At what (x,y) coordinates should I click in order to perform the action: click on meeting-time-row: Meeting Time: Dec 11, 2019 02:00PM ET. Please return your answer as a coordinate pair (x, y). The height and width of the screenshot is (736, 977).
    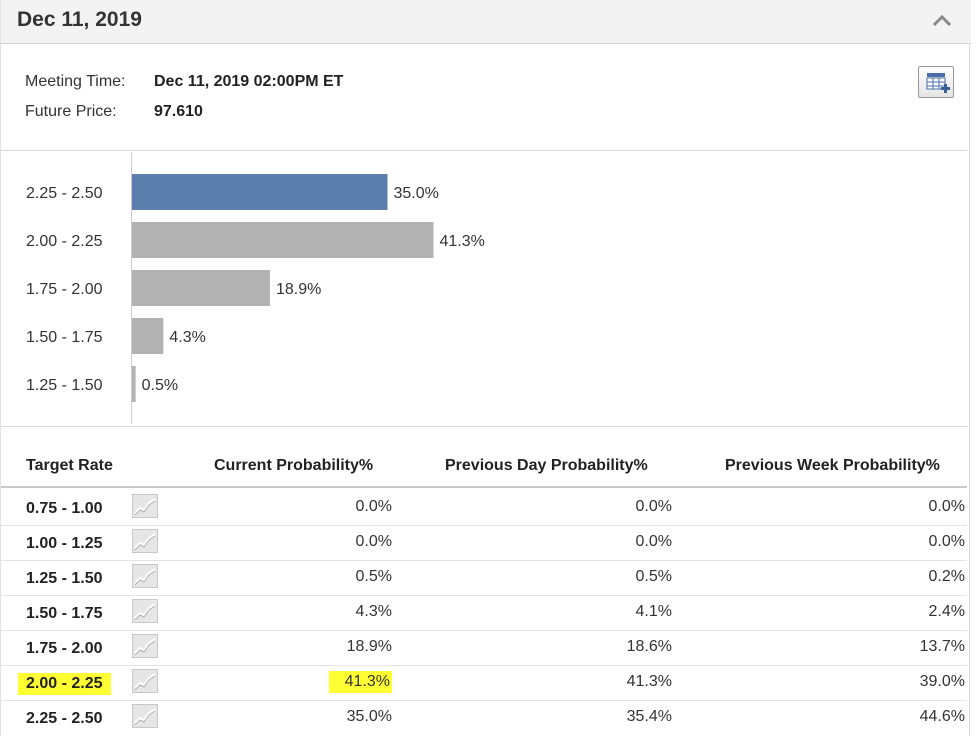
    Looking at the image, I should click on (184, 82).